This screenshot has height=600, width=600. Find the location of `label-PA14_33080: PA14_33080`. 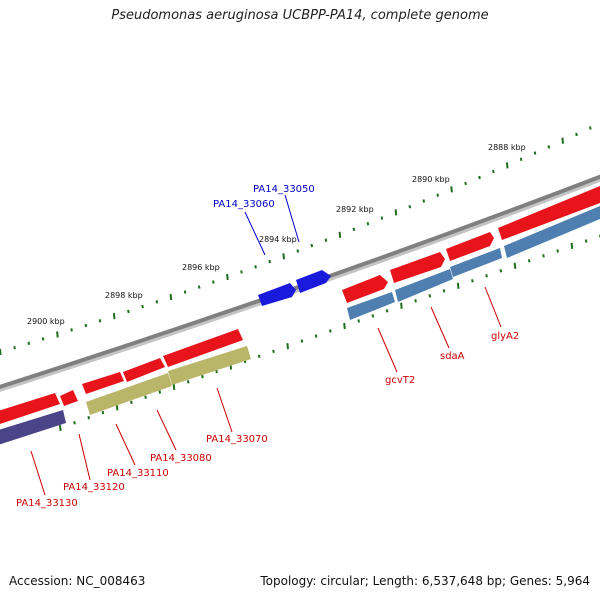

label-PA14_33080: PA14_33080 is located at coordinates (181, 458).